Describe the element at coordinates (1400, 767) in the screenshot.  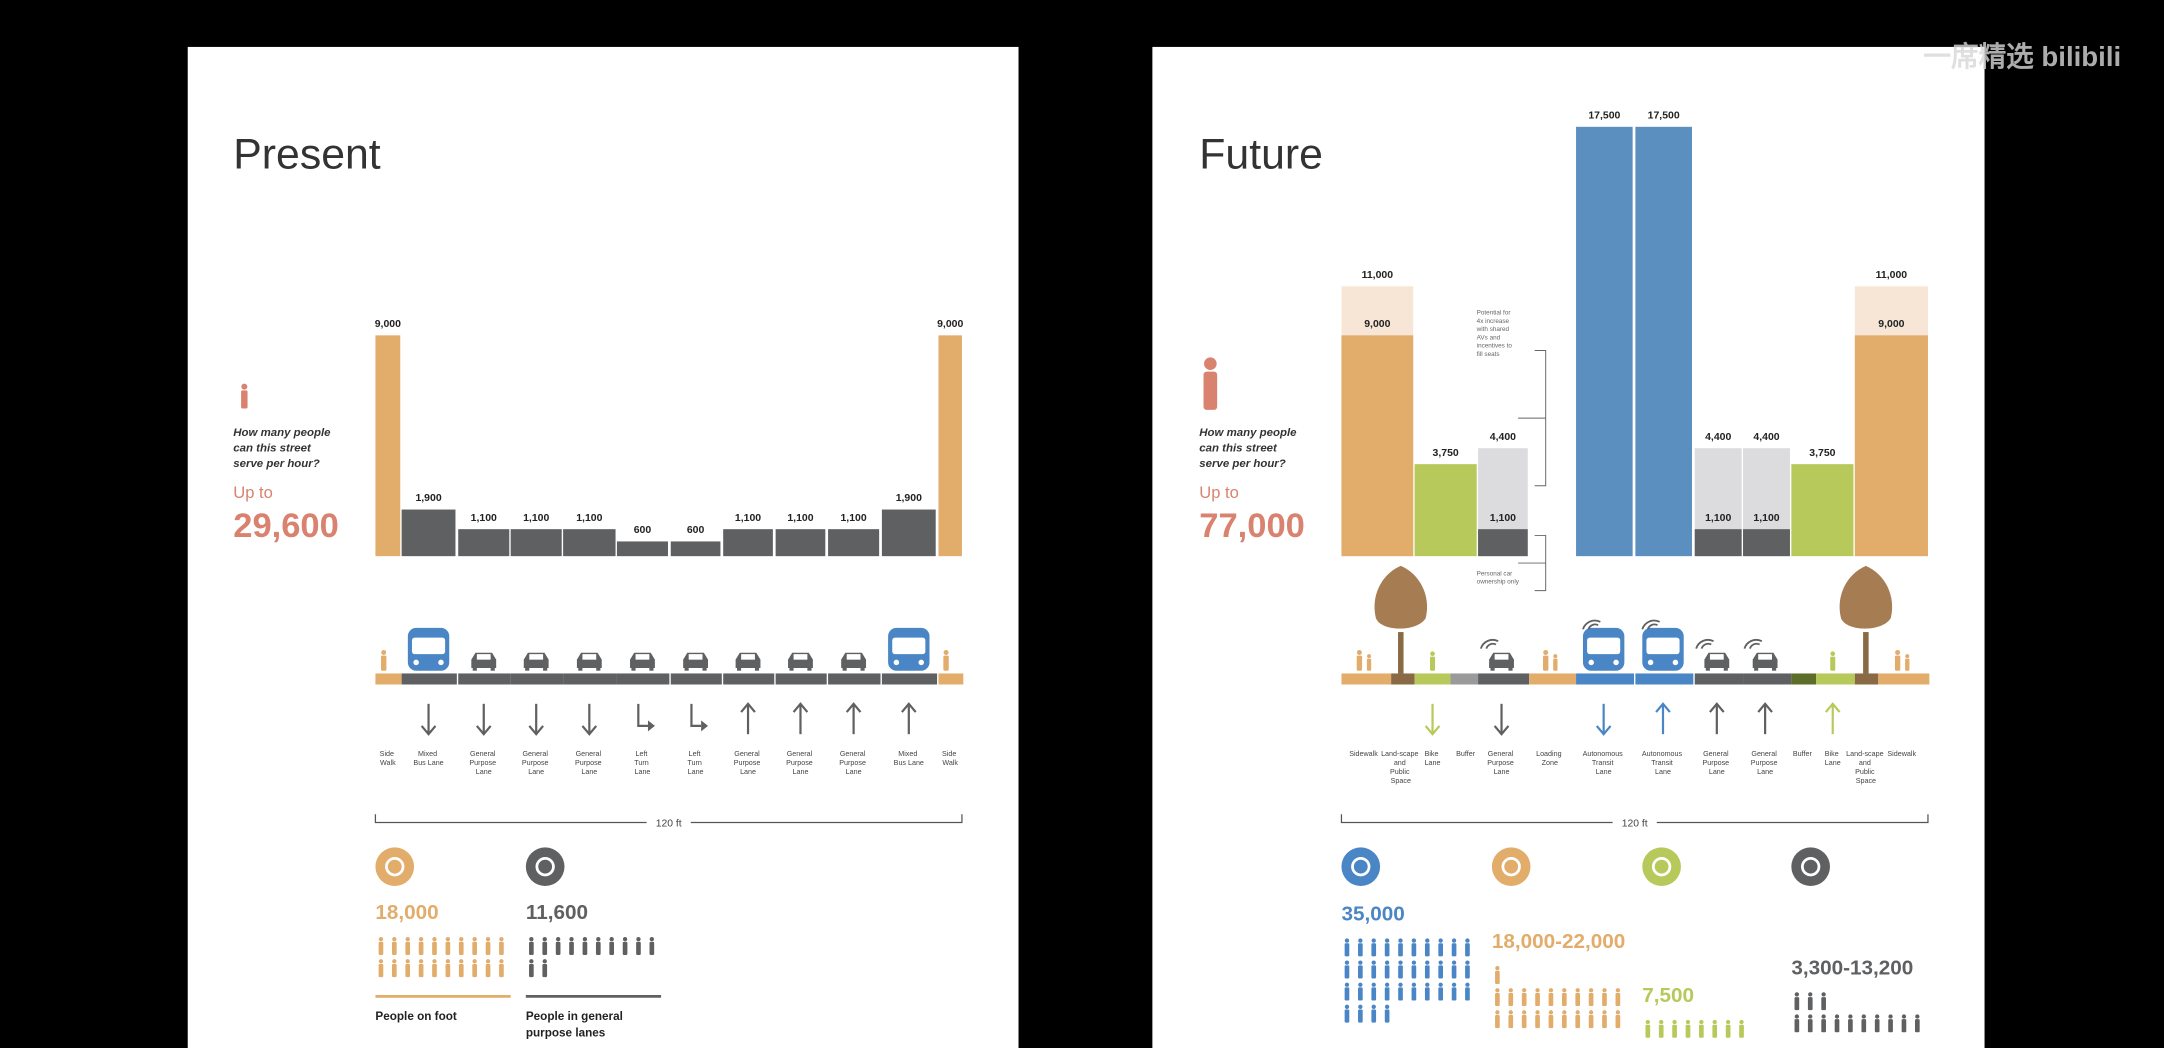
I see `lane-label: Land-scape and Public Space` at that location.